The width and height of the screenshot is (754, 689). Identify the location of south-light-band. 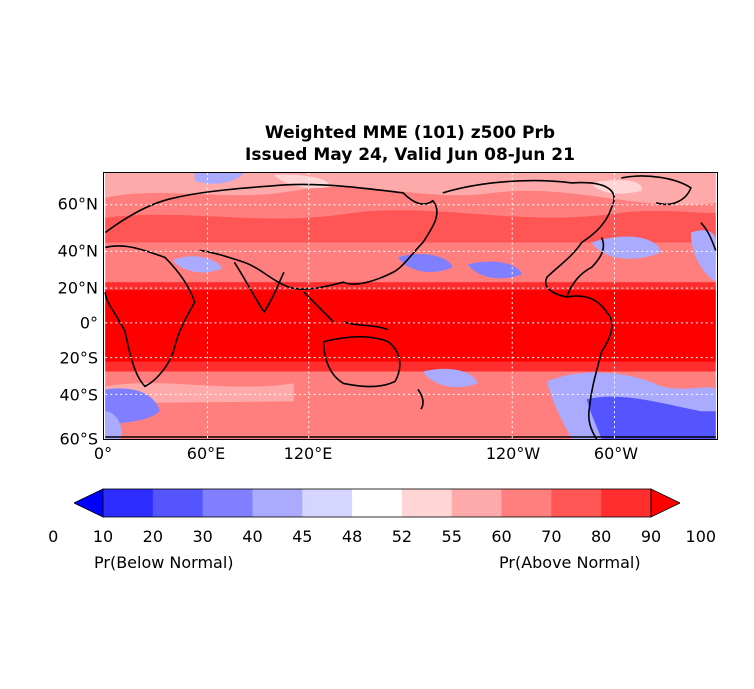
(199, 393).